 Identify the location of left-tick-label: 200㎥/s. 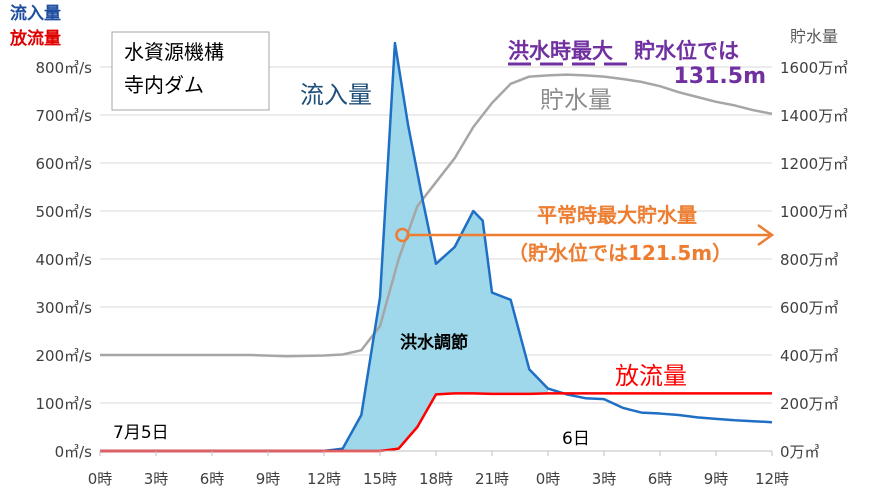
(64, 356).